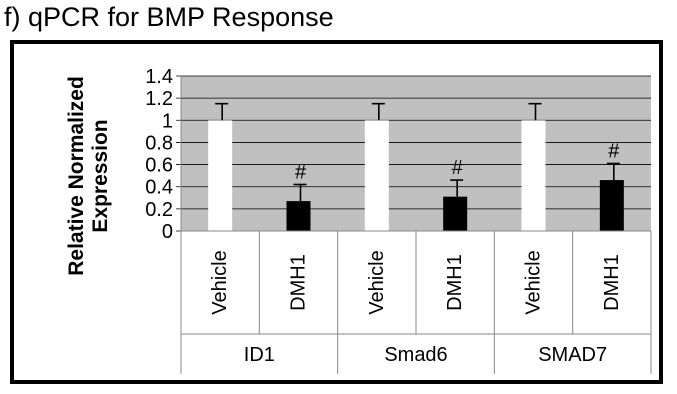 This screenshot has height=394, width=677. What do you see at coordinates (159, 77) in the screenshot?
I see `y-tick-label: 1.4` at bounding box center [159, 77].